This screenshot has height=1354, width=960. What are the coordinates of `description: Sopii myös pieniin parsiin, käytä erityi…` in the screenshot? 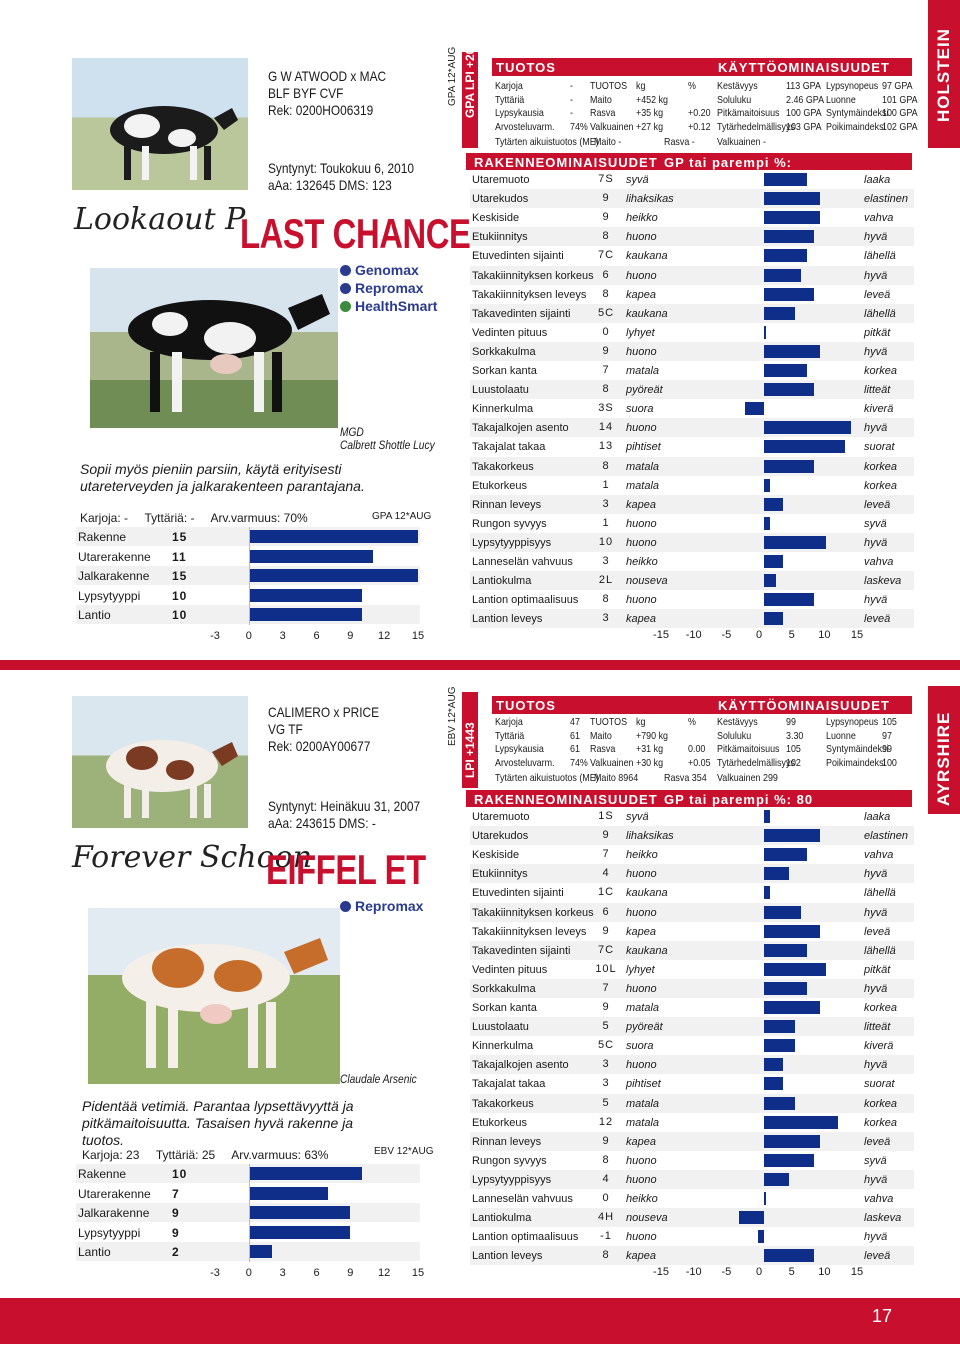 It's located at (222, 477).